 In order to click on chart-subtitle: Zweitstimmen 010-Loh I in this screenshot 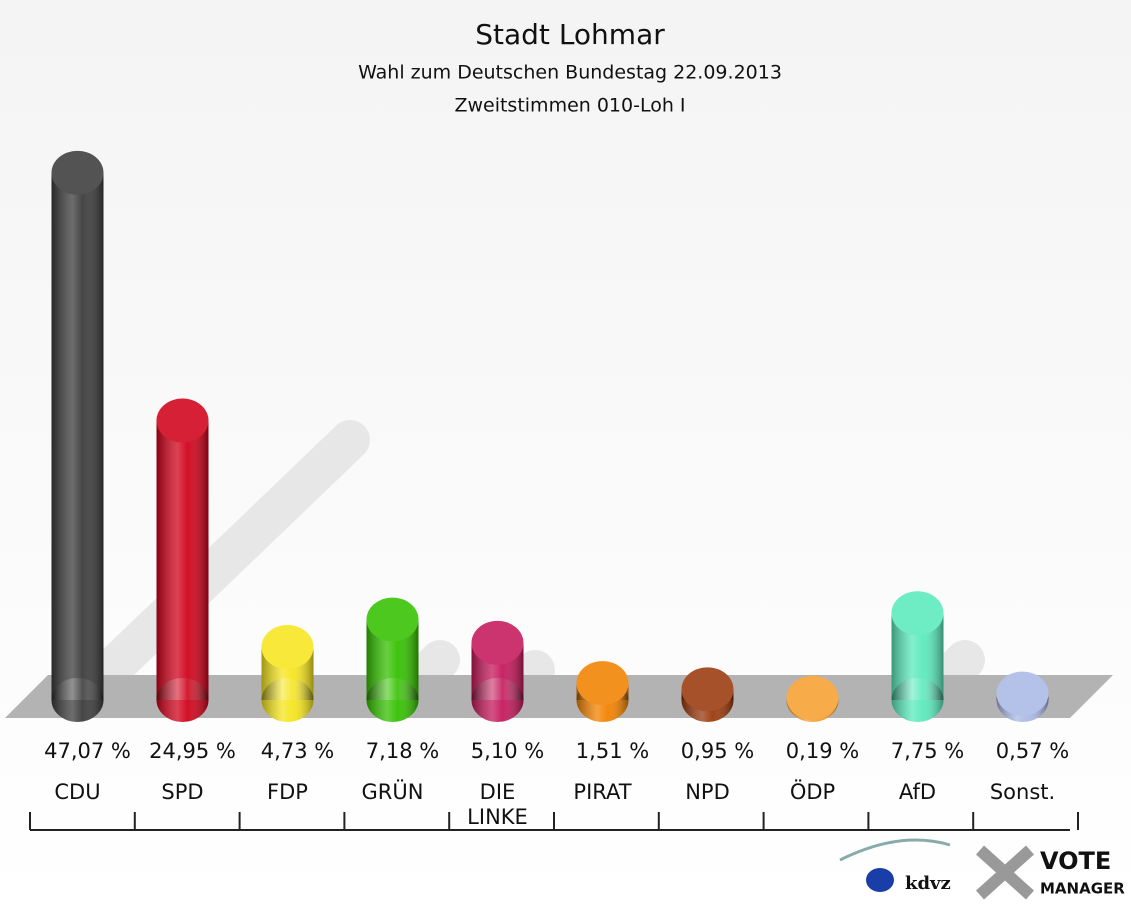, I will do `click(569, 106)`.